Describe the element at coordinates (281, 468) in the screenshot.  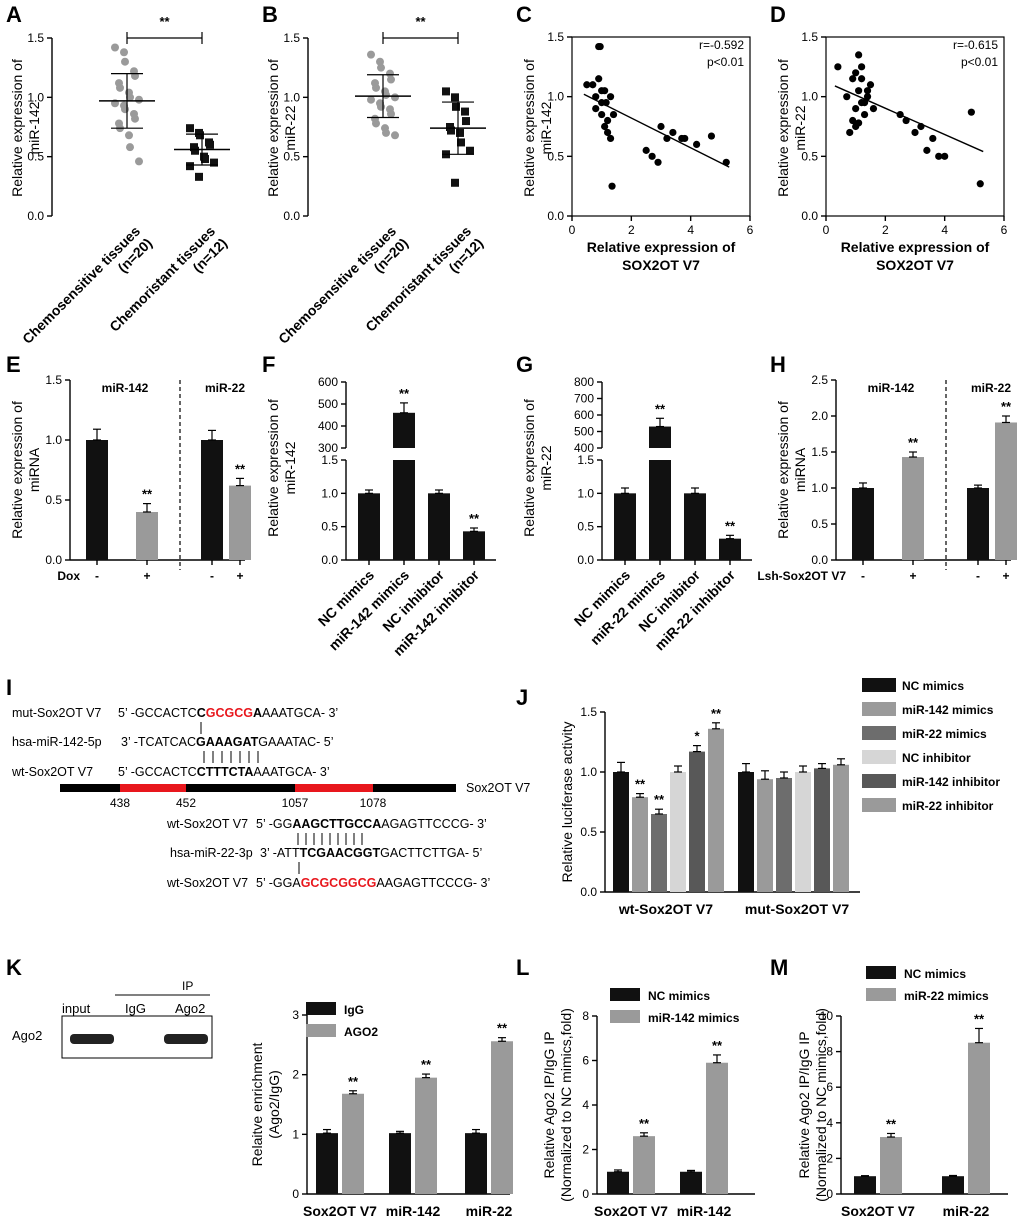
I see `y-axis-title-f: Relative expression ofmiR-142` at that location.